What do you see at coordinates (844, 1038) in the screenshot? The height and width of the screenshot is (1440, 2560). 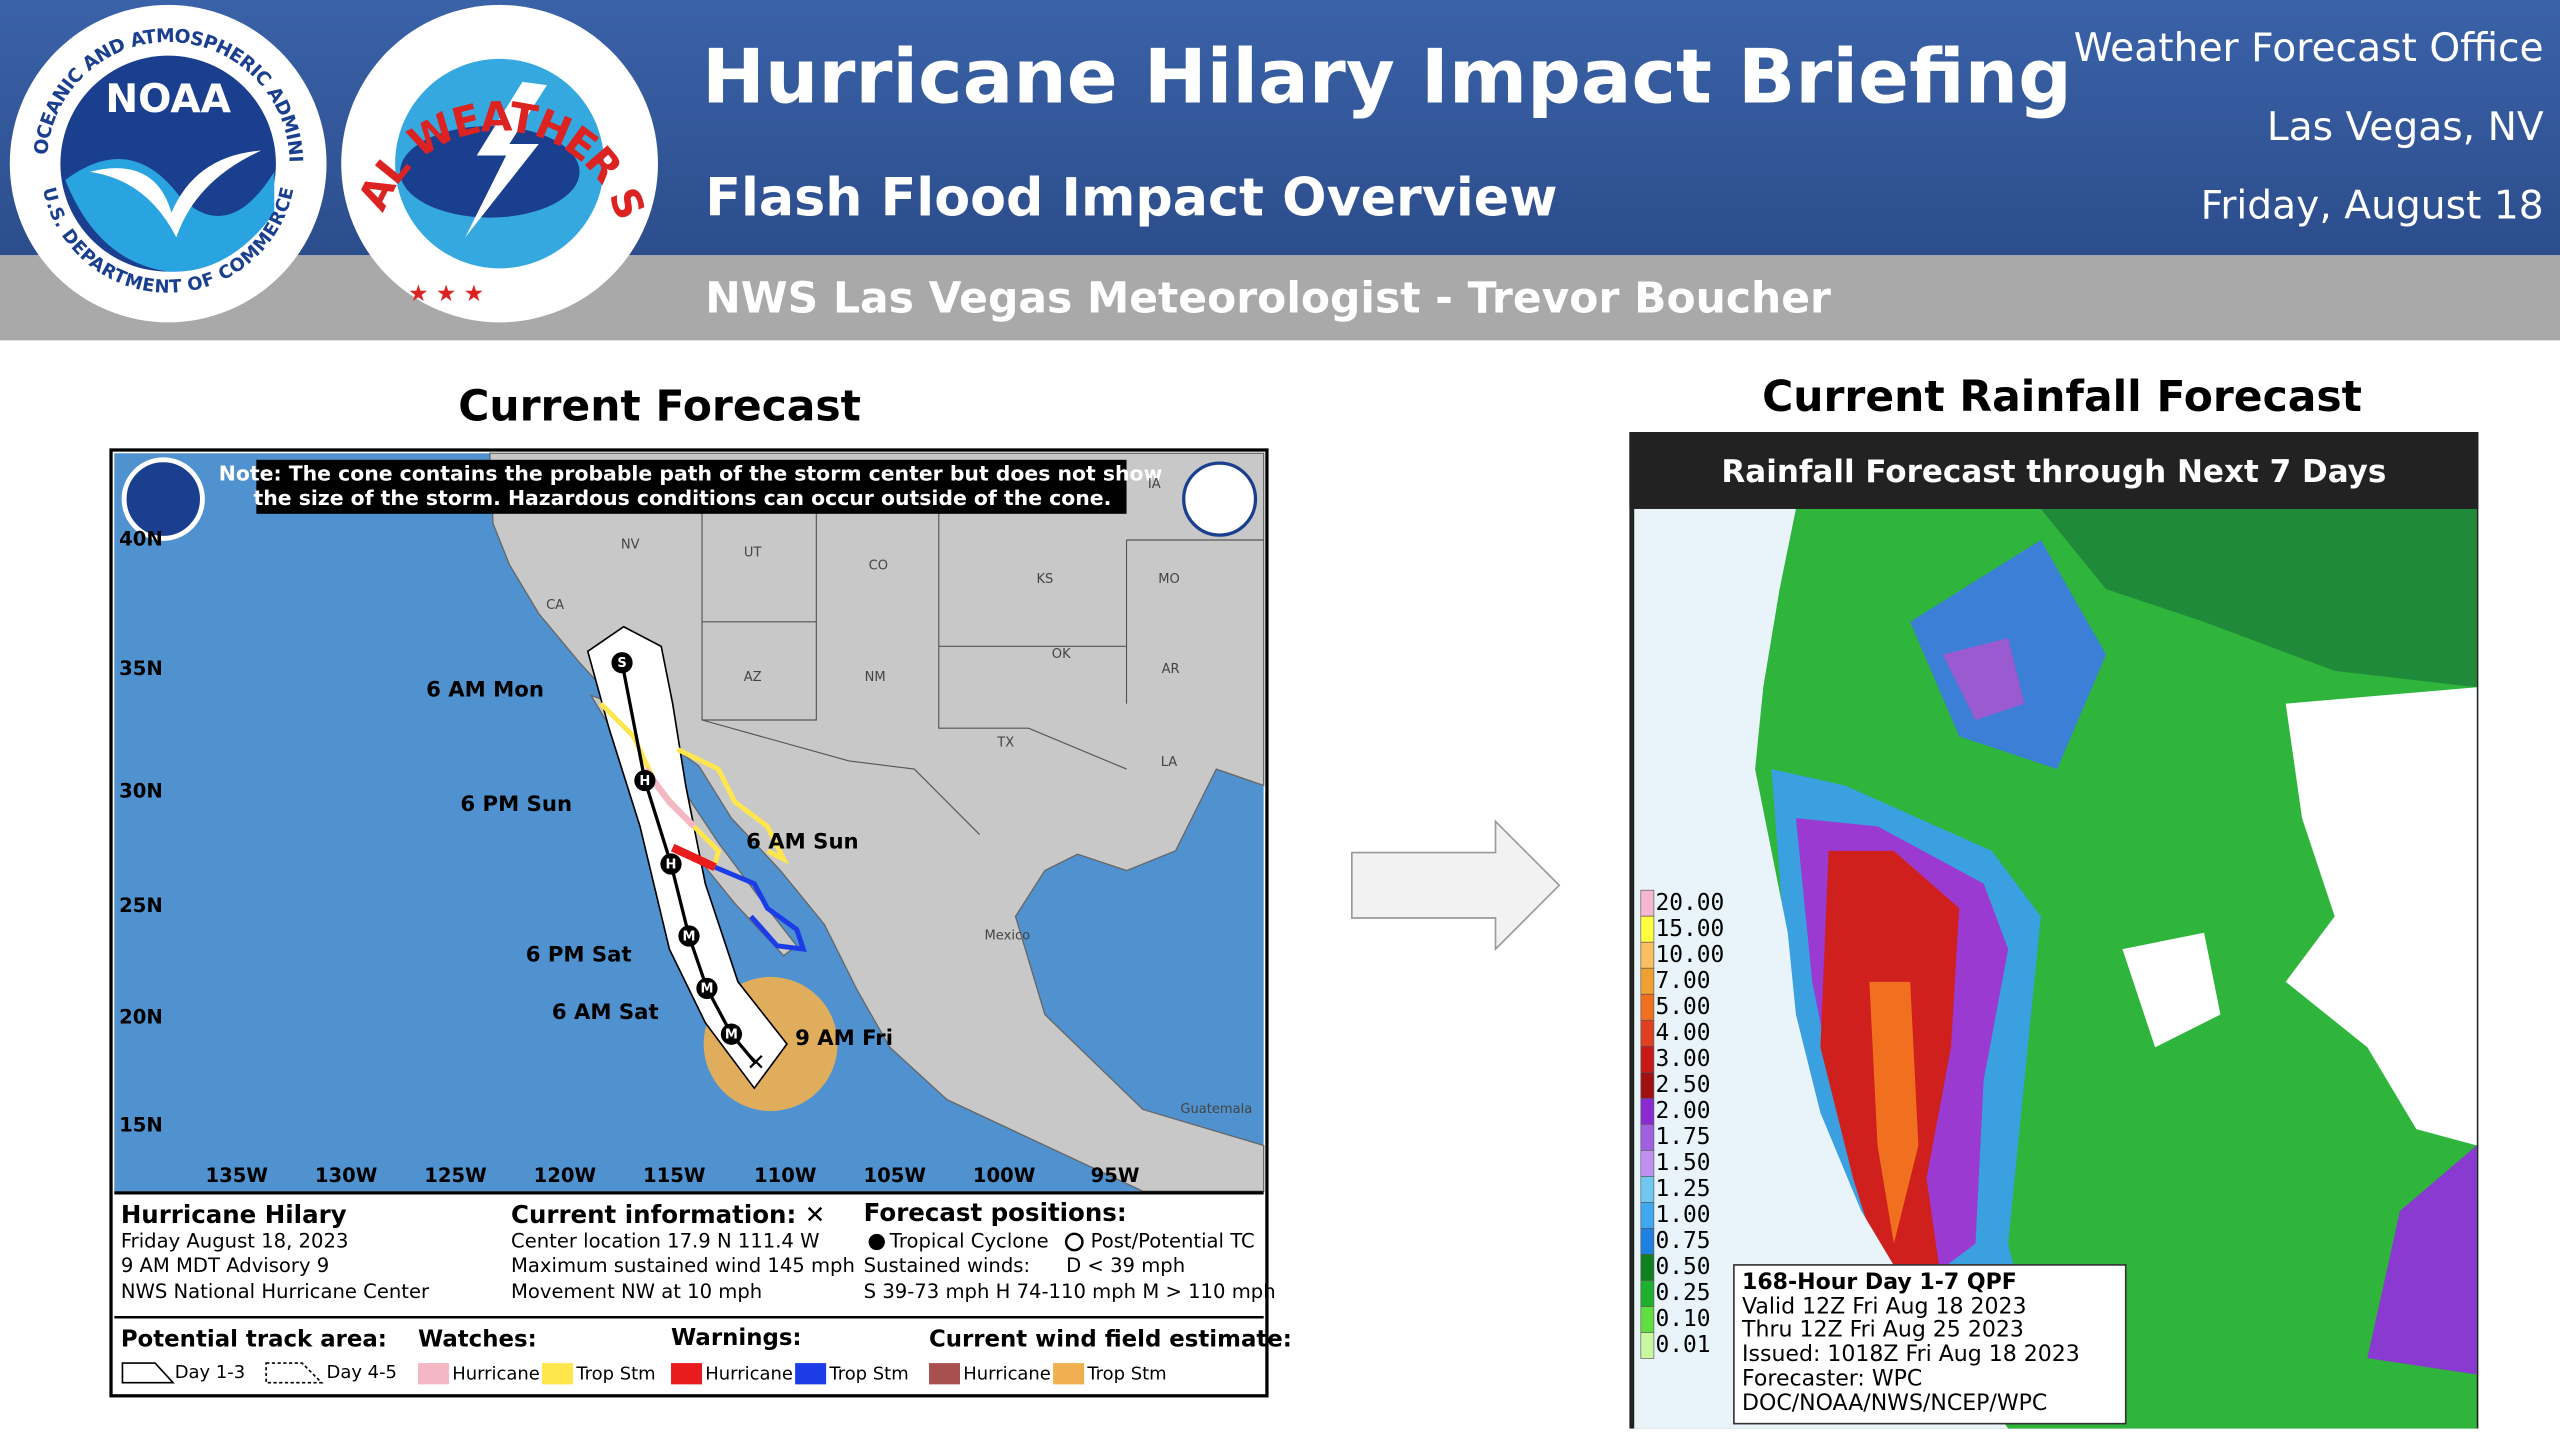 I see `forecast-time: 9 AM Fri` at bounding box center [844, 1038].